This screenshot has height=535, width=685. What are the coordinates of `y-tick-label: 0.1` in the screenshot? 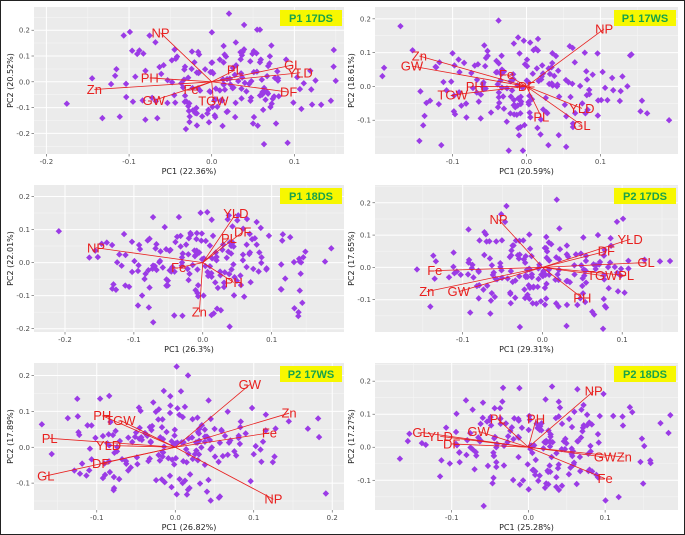 It's located at (365, 236).